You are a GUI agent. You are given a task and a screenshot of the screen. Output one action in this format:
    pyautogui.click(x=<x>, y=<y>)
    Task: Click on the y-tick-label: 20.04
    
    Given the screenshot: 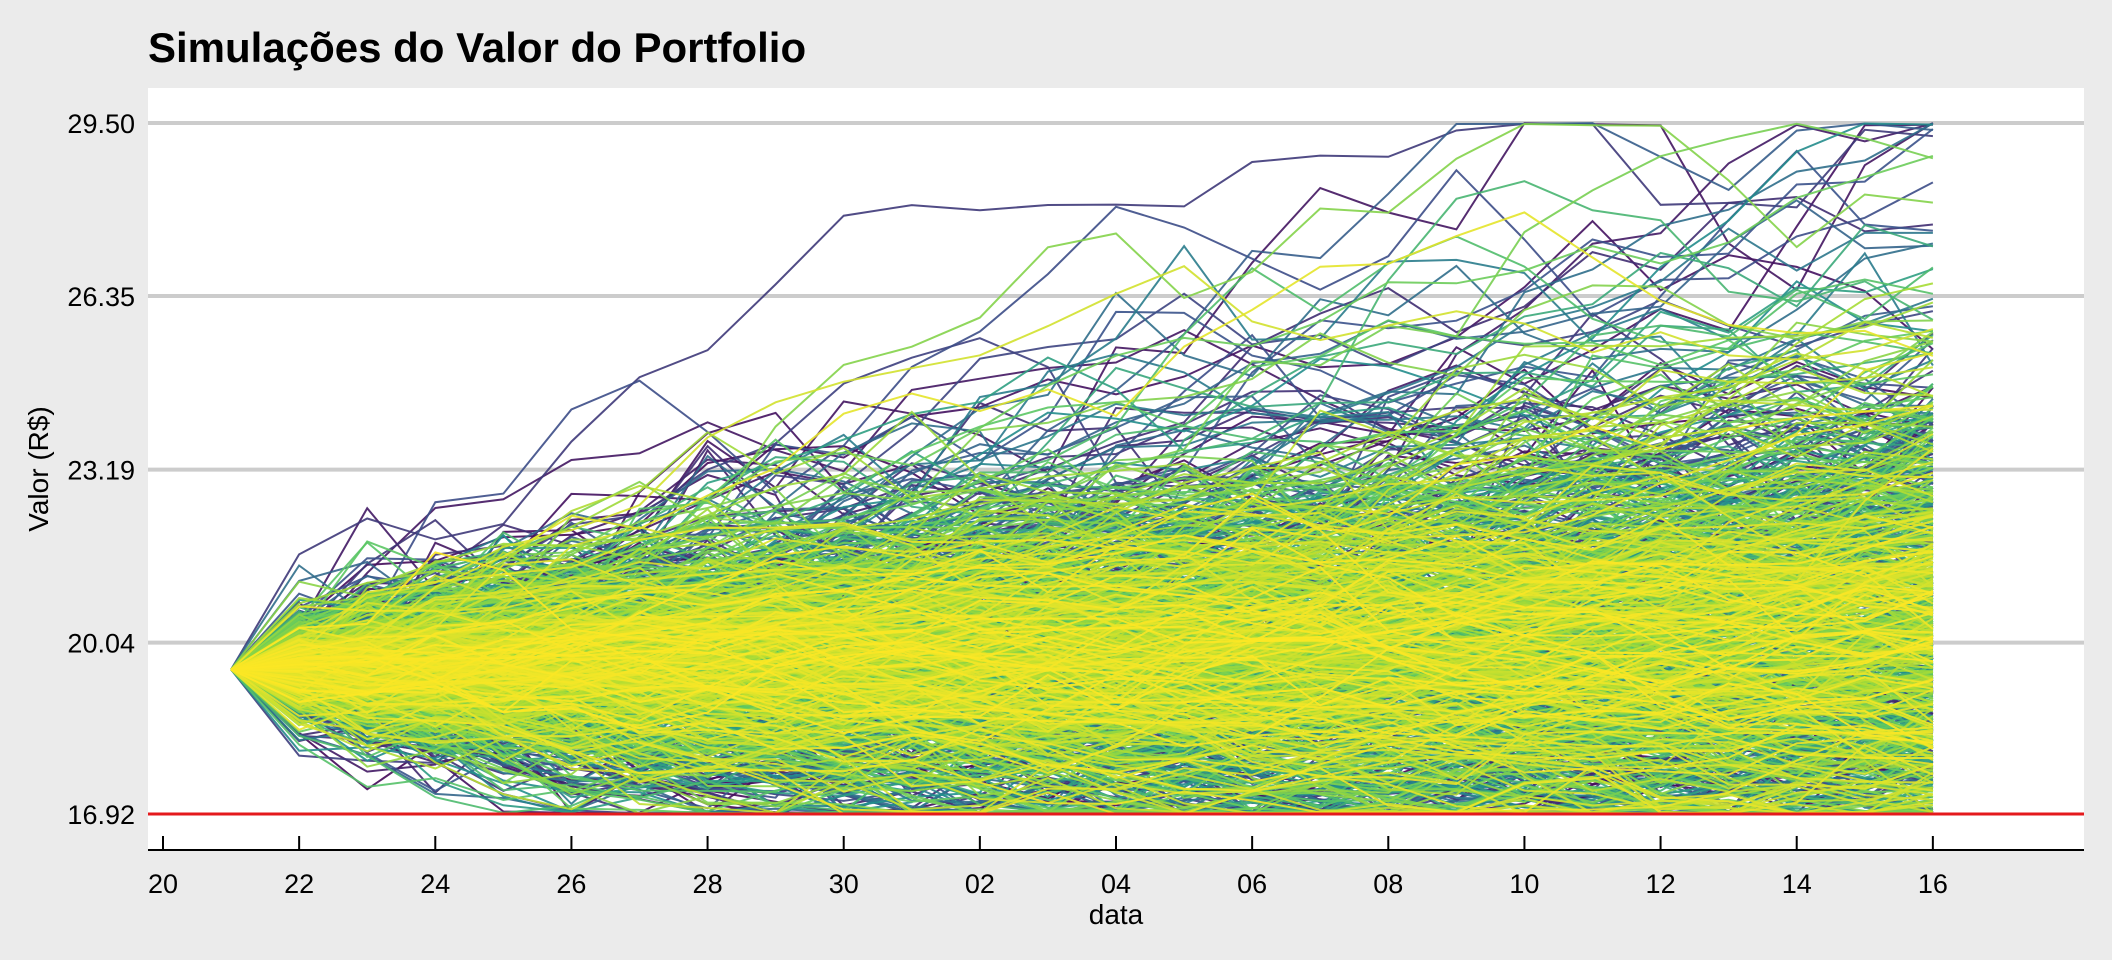 What is the action you would take?
    pyautogui.click(x=101, y=644)
    